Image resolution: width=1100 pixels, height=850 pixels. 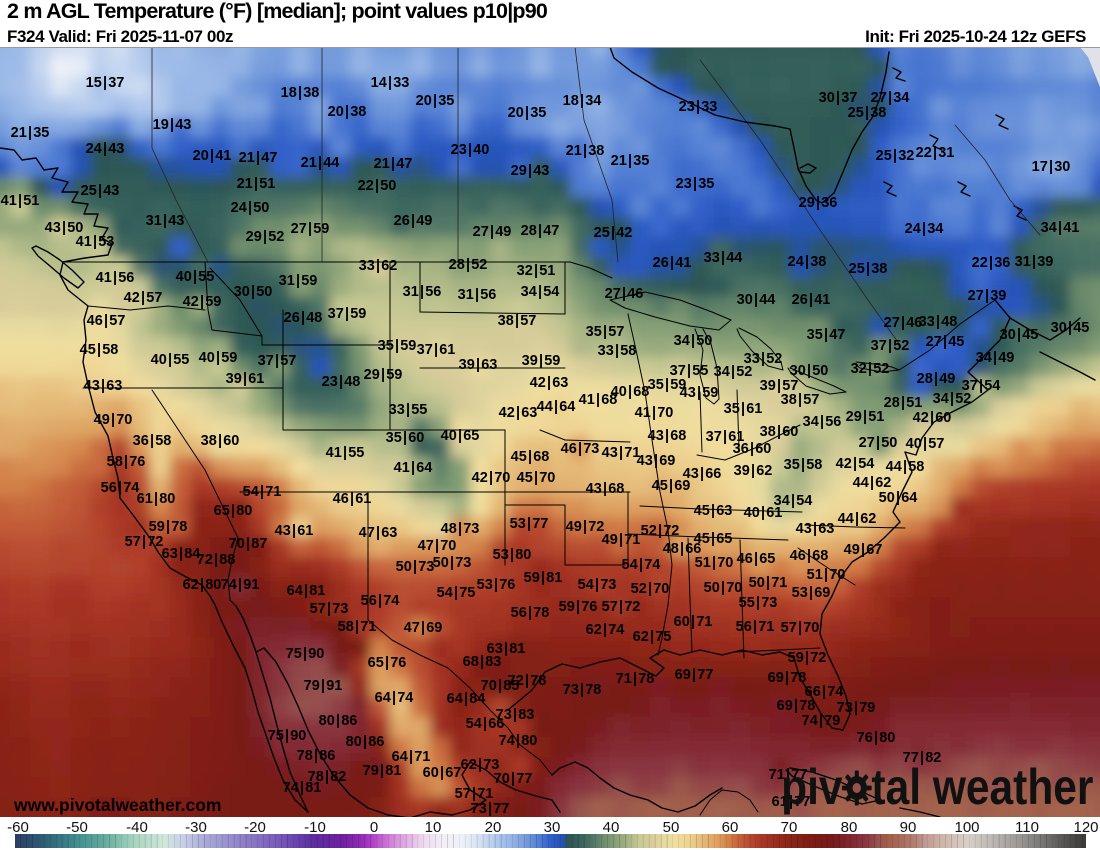 I want to click on svg-text: 39 | 61, so click(x=245, y=379).